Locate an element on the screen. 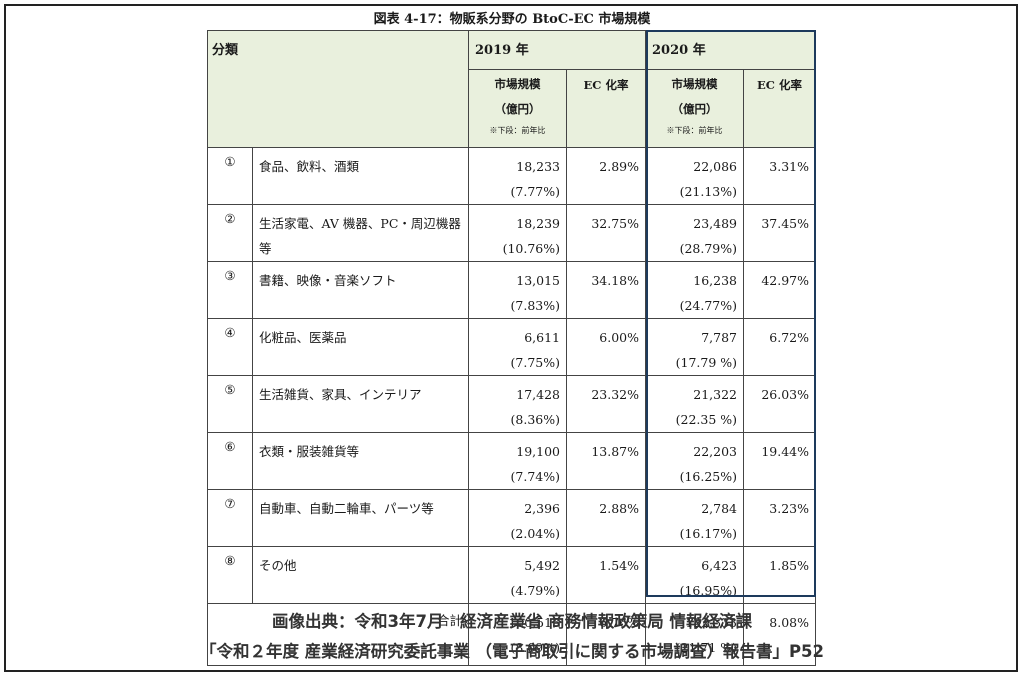  market-size-value: 22,086 is located at coordinates (715, 166).